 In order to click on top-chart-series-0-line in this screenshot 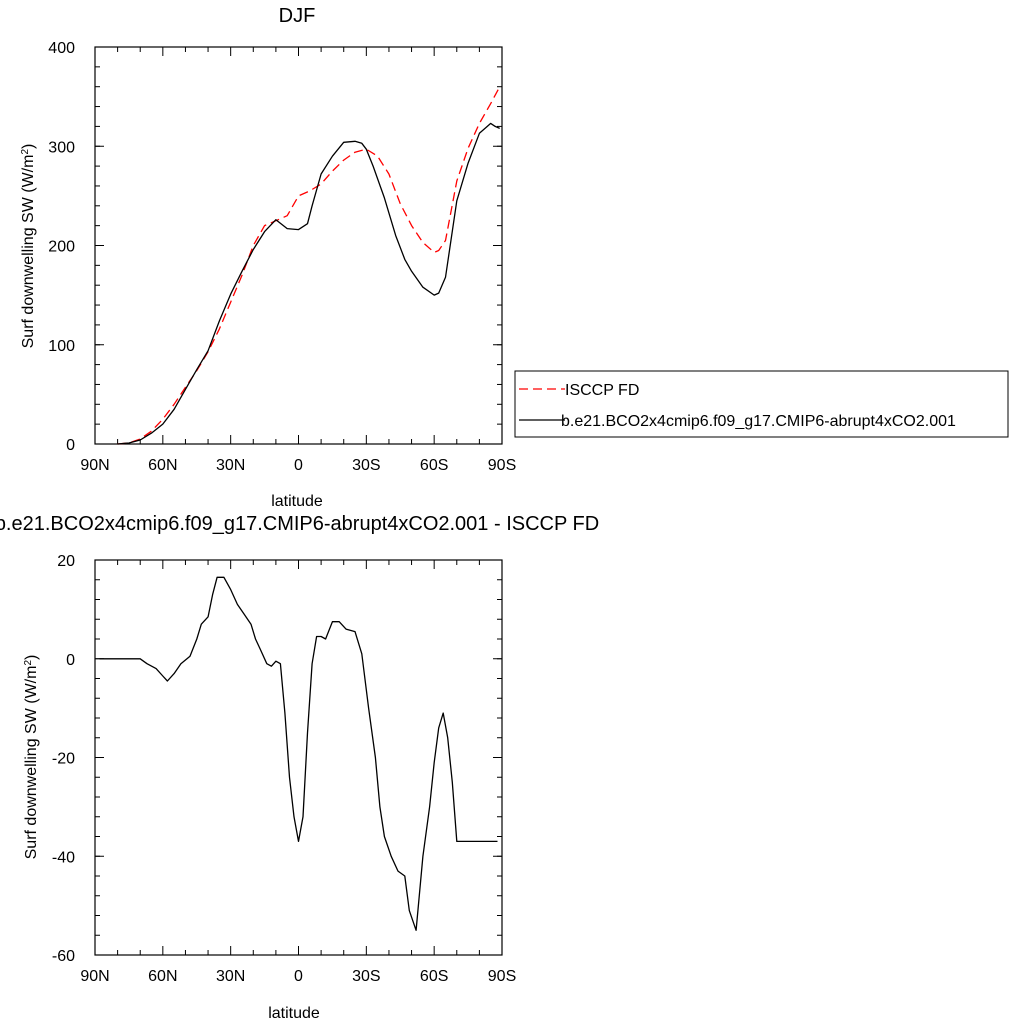, I will do `click(309, 265)`.